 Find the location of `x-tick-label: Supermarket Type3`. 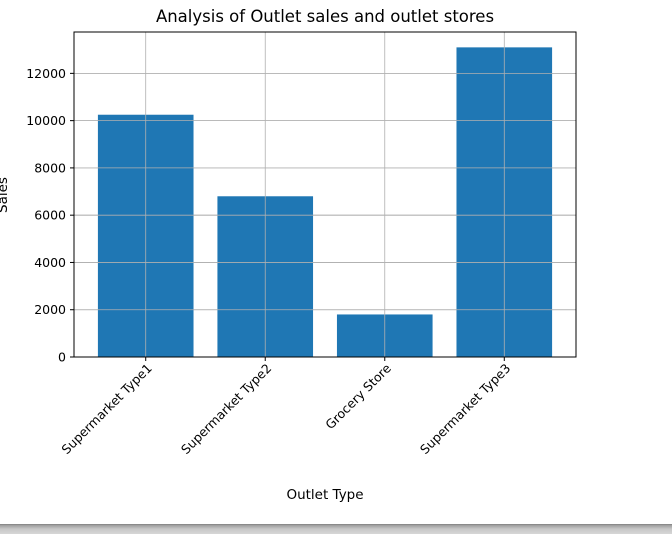

x-tick-label: Supermarket Type3 is located at coordinates (465, 409).